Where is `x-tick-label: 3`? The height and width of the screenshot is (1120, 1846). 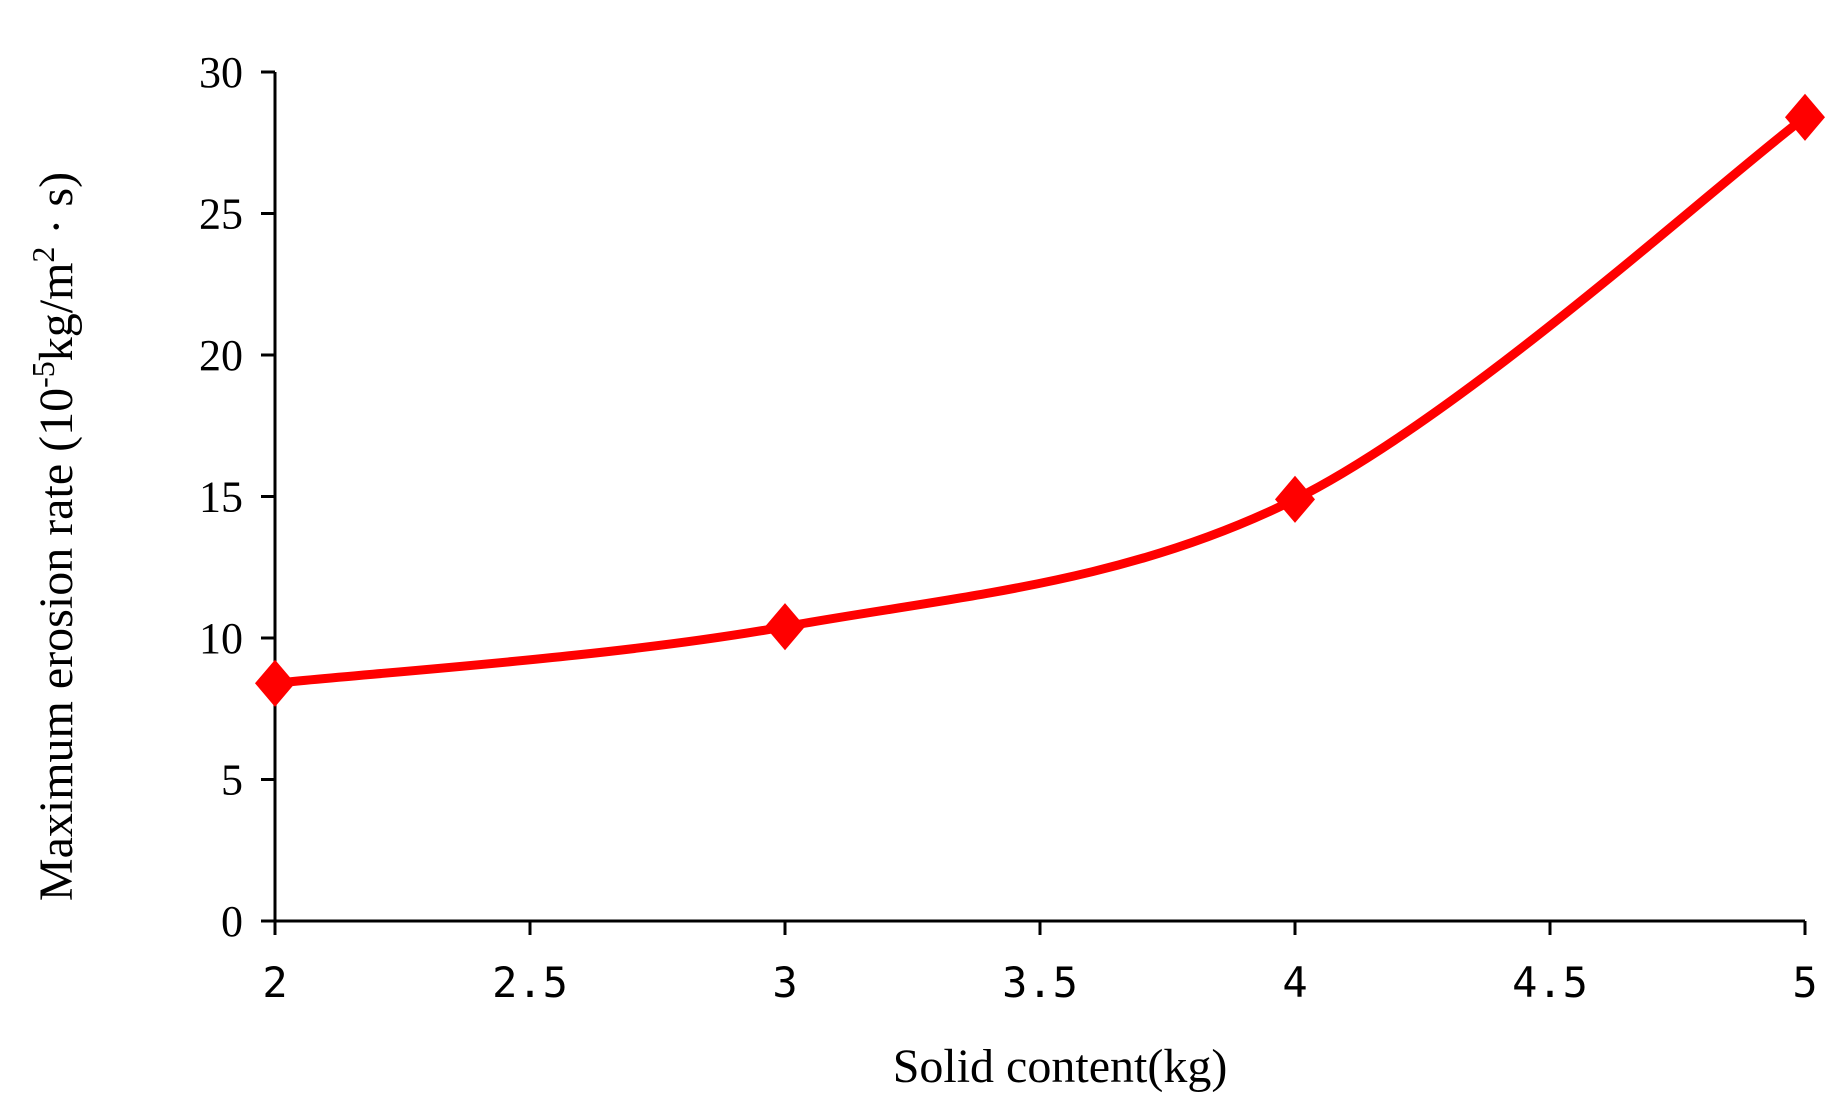 x-tick-label: 3 is located at coordinates (784, 982).